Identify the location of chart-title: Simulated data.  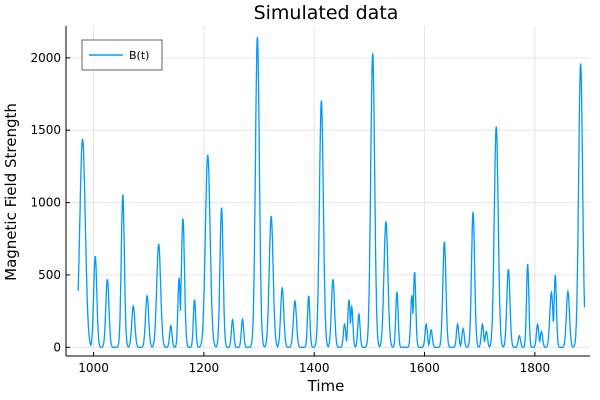
(326, 13).